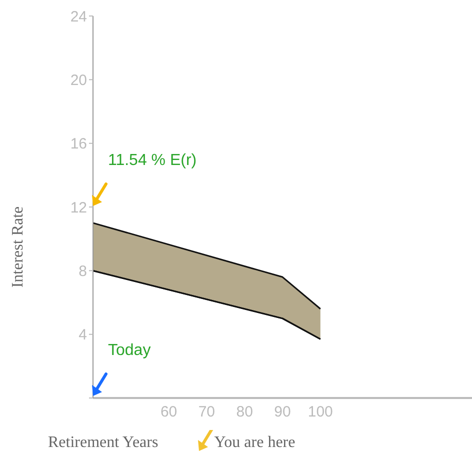 Image resolution: width=472 pixels, height=464 pixels. What do you see at coordinates (169, 412) in the screenshot?
I see `x-tick-label: 60` at bounding box center [169, 412].